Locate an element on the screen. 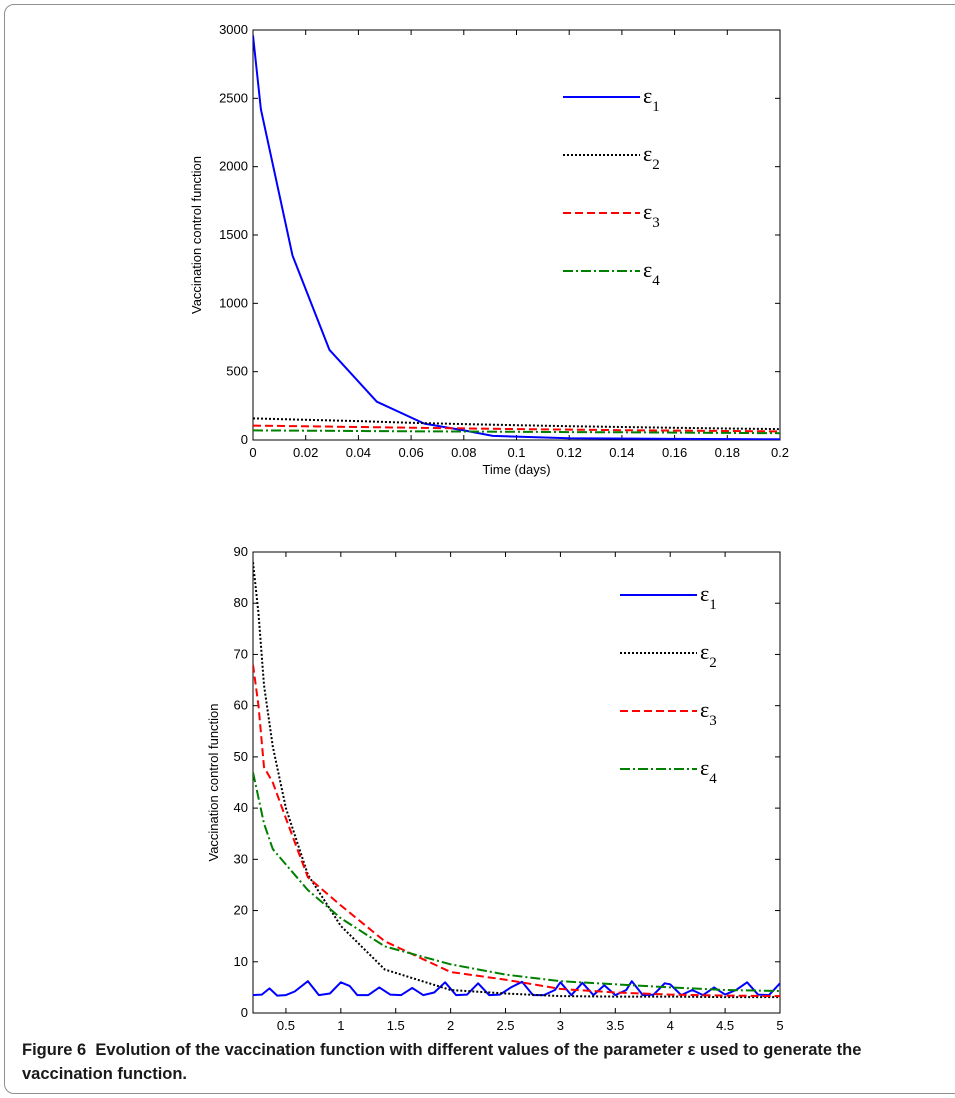 This screenshot has height=1098, width=955. y-tick-label: 70 is located at coordinates (241, 653).